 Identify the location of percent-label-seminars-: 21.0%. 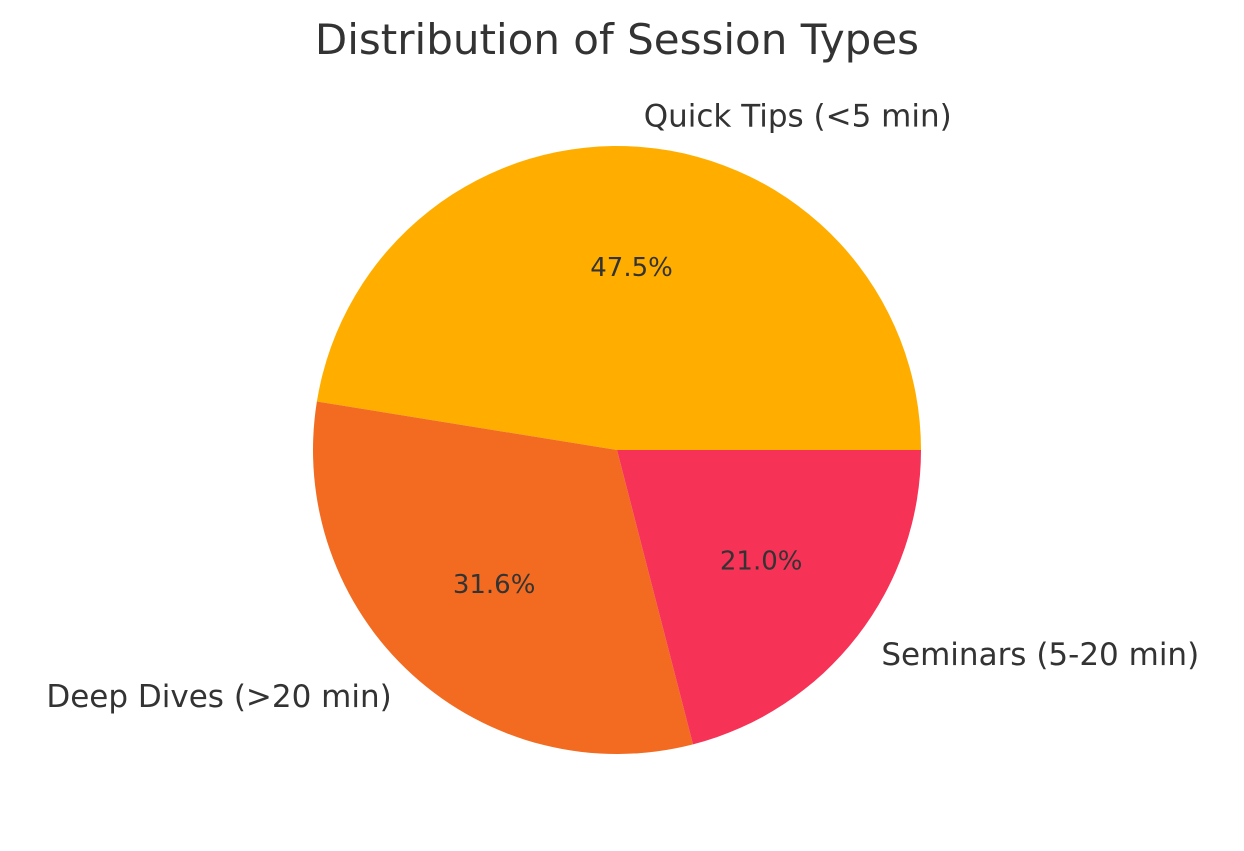
(761, 562).